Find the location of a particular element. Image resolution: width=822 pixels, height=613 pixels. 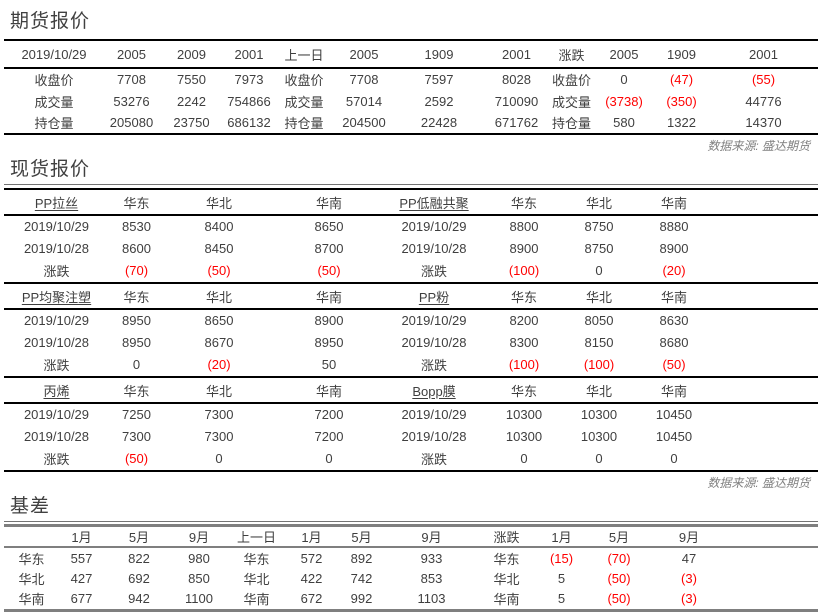

cell: 692 is located at coordinates (139, 578).